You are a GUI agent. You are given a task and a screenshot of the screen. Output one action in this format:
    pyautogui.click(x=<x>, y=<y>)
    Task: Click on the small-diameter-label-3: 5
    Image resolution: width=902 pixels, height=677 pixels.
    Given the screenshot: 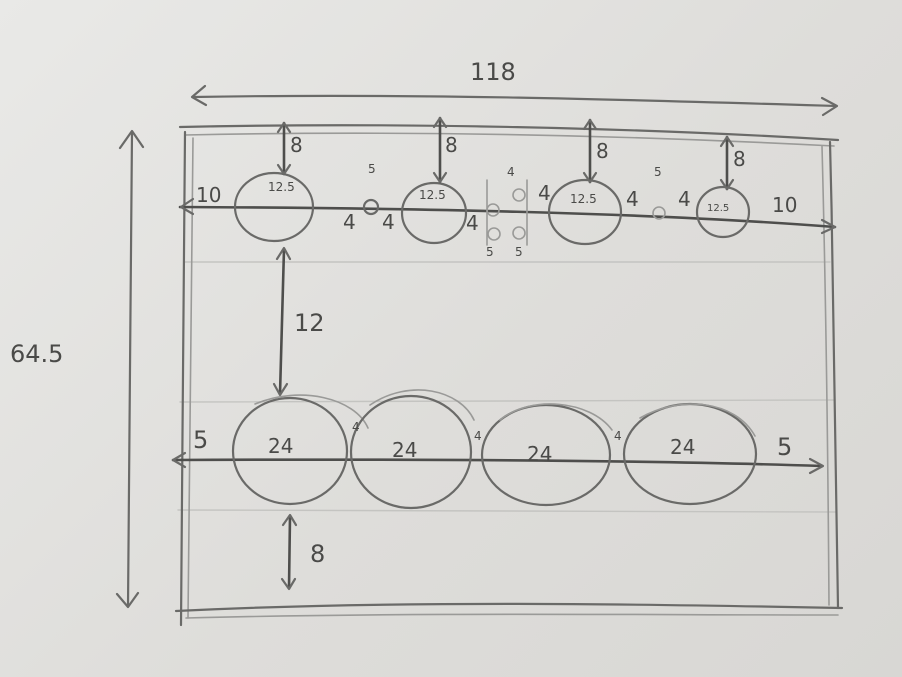 What is the action you would take?
    pyautogui.click(x=490, y=252)
    